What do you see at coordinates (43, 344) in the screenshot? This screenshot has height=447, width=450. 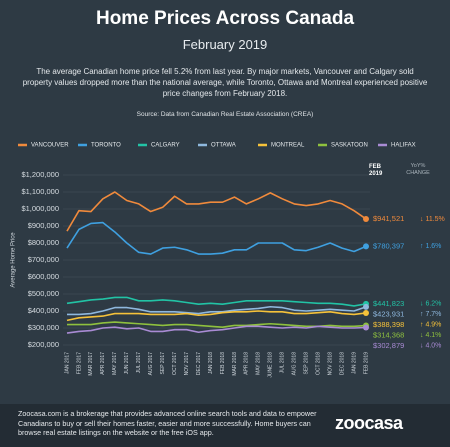 I see `y-tick-label: $200,000` at bounding box center [43, 344].